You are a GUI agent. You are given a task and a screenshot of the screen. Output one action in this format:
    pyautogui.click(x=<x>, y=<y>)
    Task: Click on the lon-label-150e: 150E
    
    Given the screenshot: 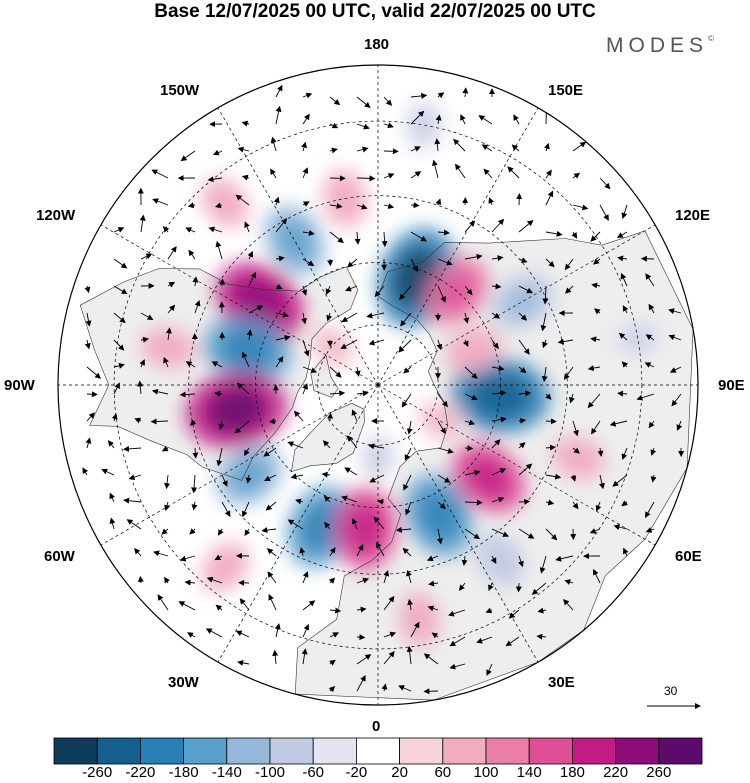 What is the action you would take?
    pyautogui.click(x=566, y=90)
    